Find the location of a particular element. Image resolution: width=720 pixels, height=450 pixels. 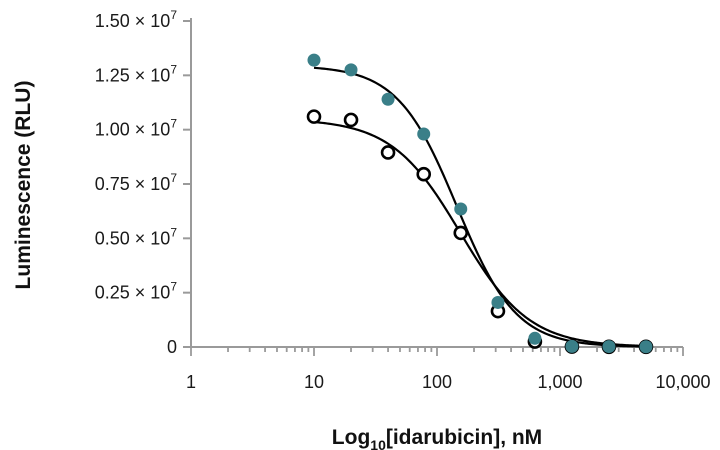

x-tick-label: 10 is located at coordinates (314, 382).